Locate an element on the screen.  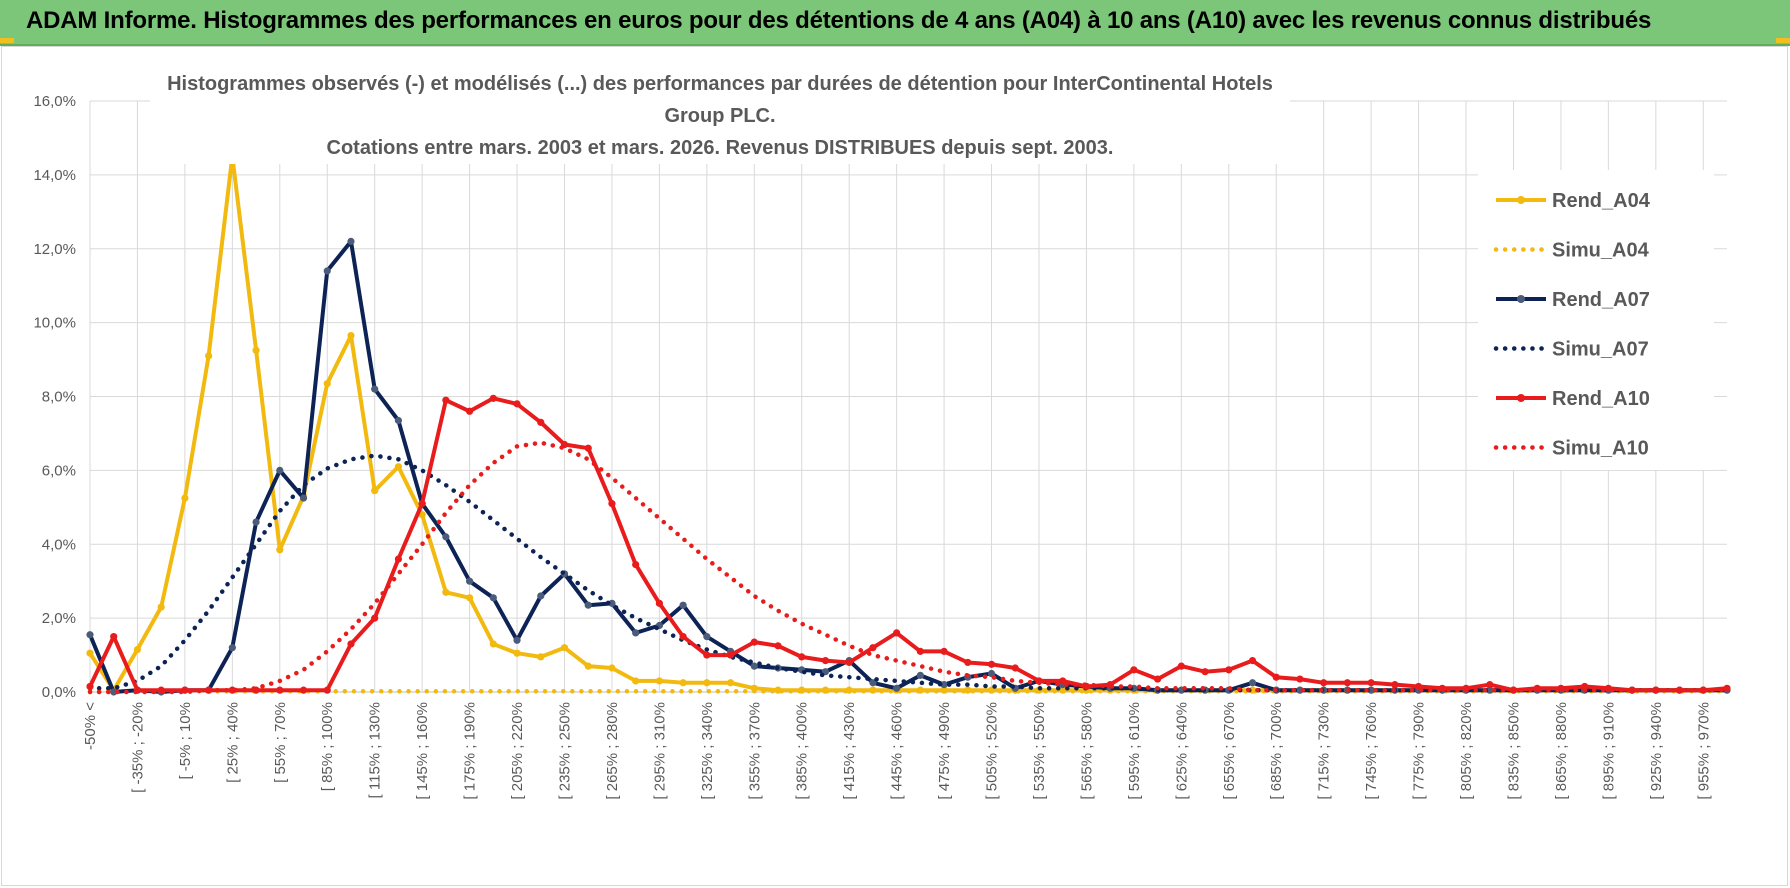
legend-label: Rend_A04 is located at coordinates (1601, 201).